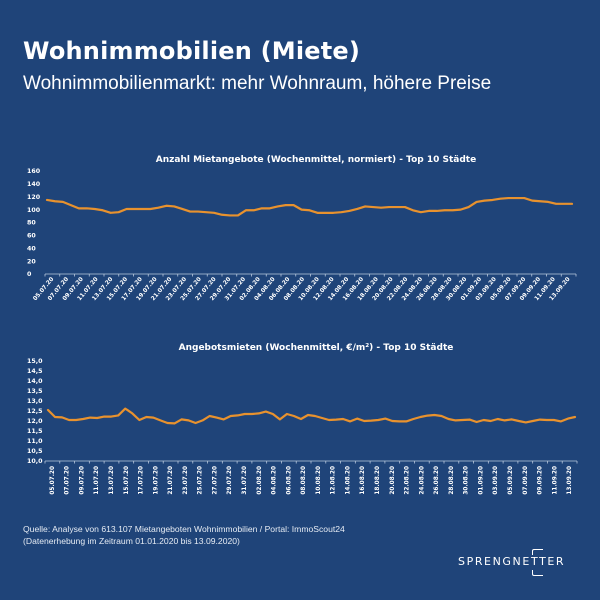 The width and height of the screenshot is (600, 600). Describe the element at coordinates (156, 480) in the screenshot. I see `x-tick-label: 19.07.20` at that location.